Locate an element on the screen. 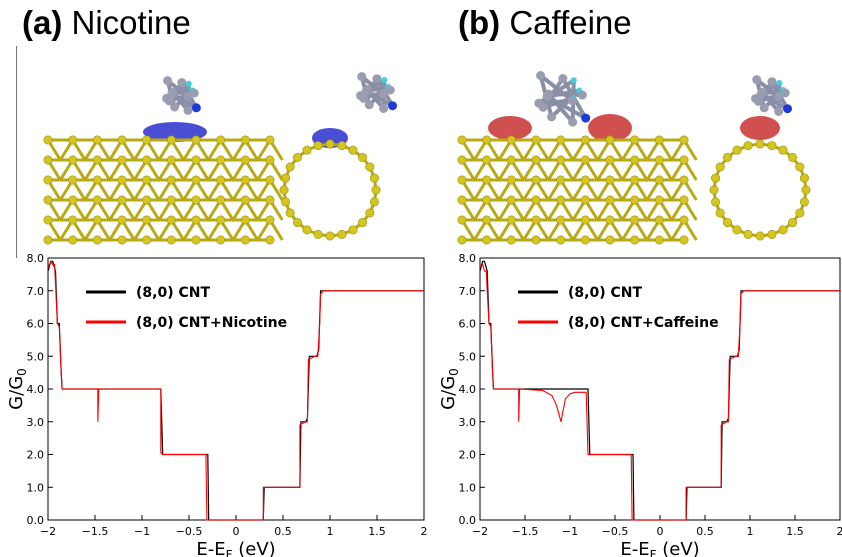 This screenshot has height=557, width=842. x-tick-label: −1.5 is located at coordinates (525, 531).